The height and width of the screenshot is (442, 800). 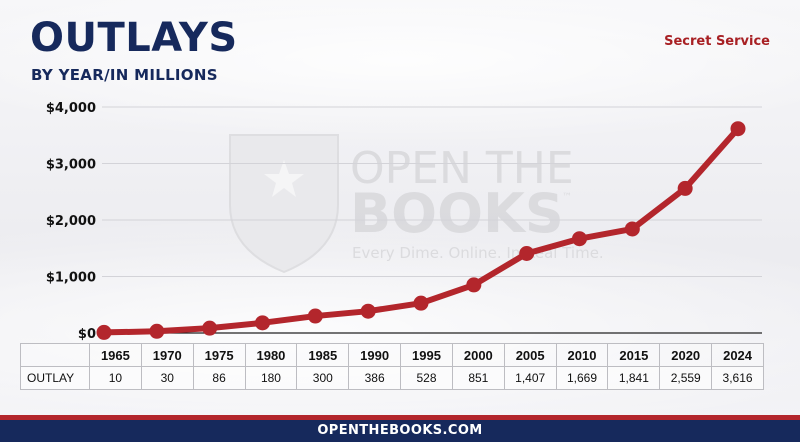 I want to click on shield-logo-icon, so click(x=284, y=204).